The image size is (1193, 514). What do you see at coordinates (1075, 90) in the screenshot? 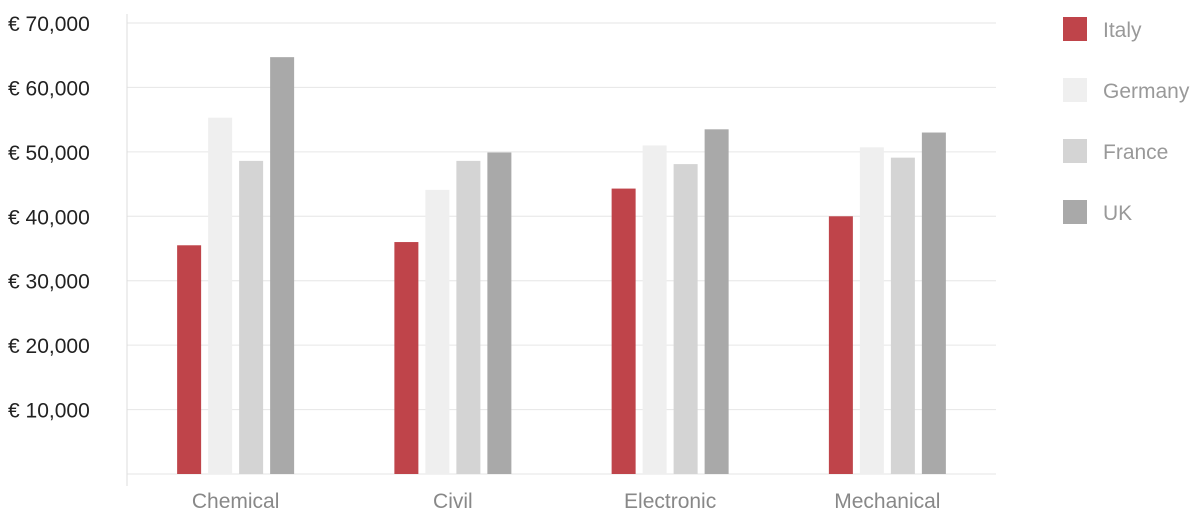
I see `legend-swatch-germany` at bounding box center [1075, 90].